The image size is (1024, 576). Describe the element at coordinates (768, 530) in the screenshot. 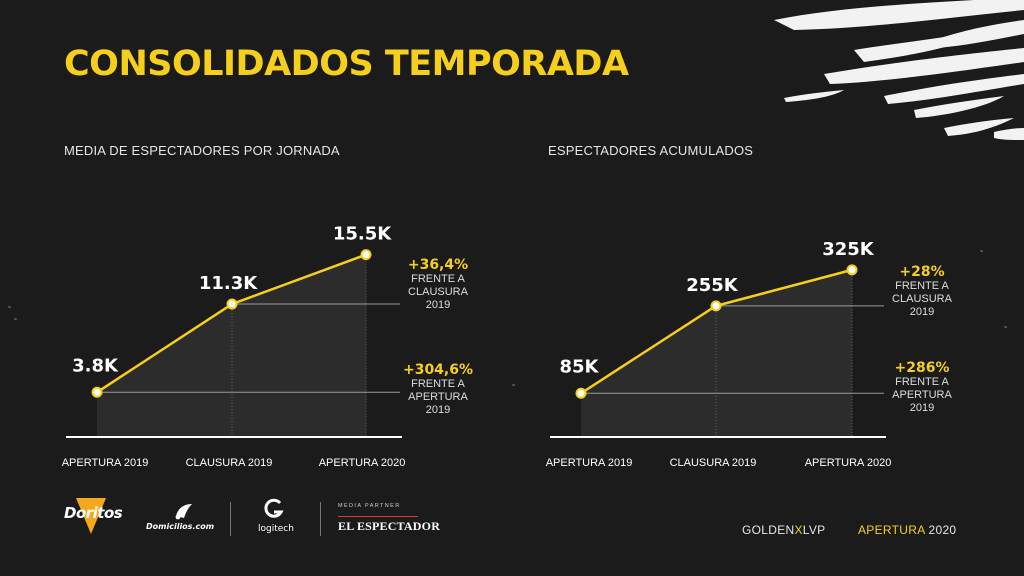

I see `brand-text: GOLDEN` at that location.